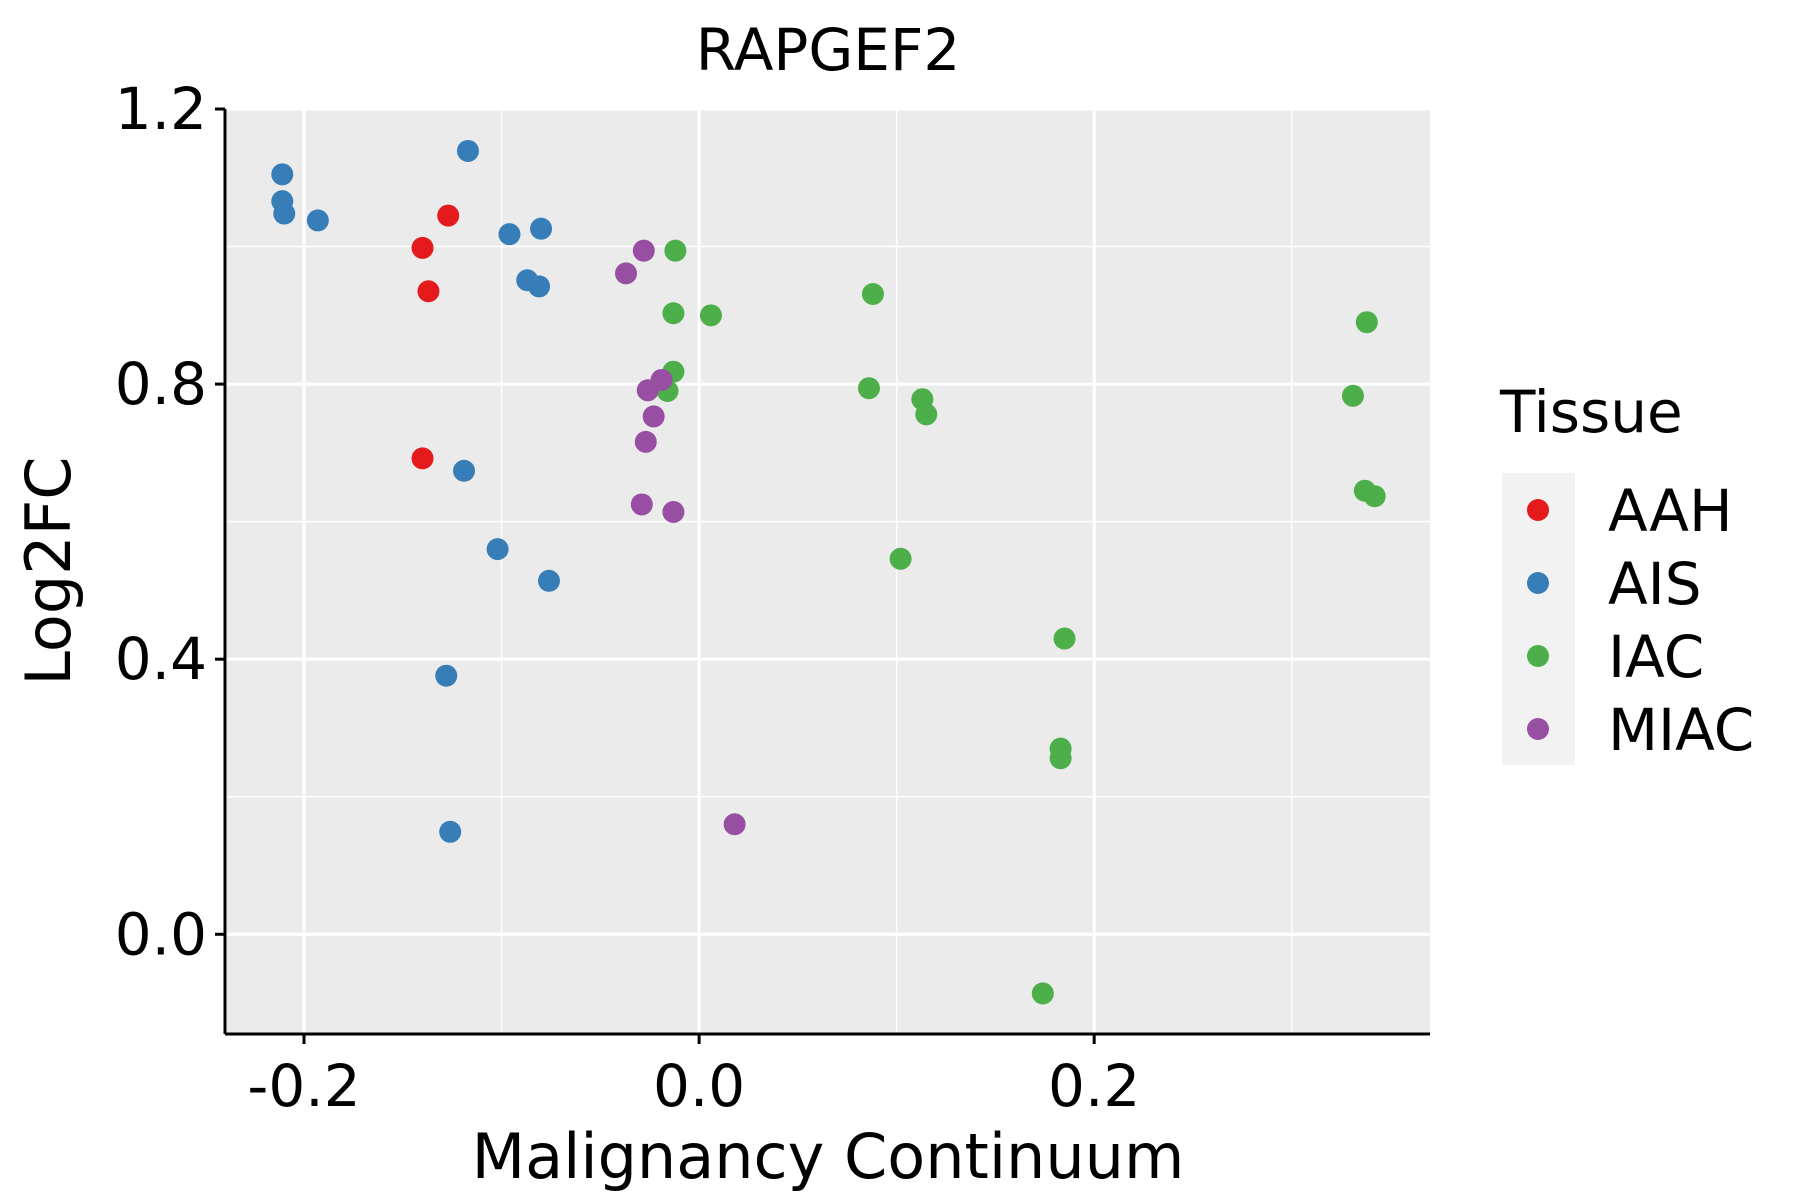 The width and height of the screenshot is (1800, 1200). Describe the element at coordinates (828, 50) in the screenshot. I see `chart-title: RAPGEF2` at that location.